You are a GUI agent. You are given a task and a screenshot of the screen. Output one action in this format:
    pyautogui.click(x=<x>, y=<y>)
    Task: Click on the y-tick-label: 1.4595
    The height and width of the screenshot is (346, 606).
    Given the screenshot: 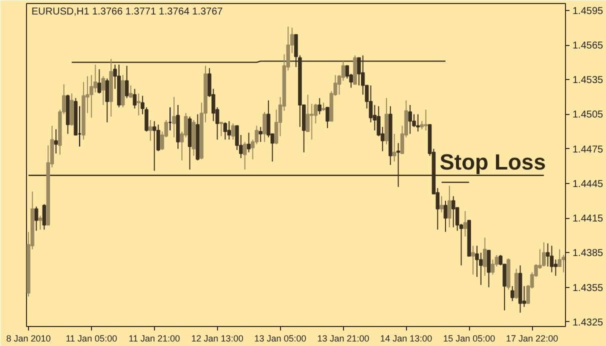 What is the action you would take?
    pyautogui.click(x=588, y=11)
    